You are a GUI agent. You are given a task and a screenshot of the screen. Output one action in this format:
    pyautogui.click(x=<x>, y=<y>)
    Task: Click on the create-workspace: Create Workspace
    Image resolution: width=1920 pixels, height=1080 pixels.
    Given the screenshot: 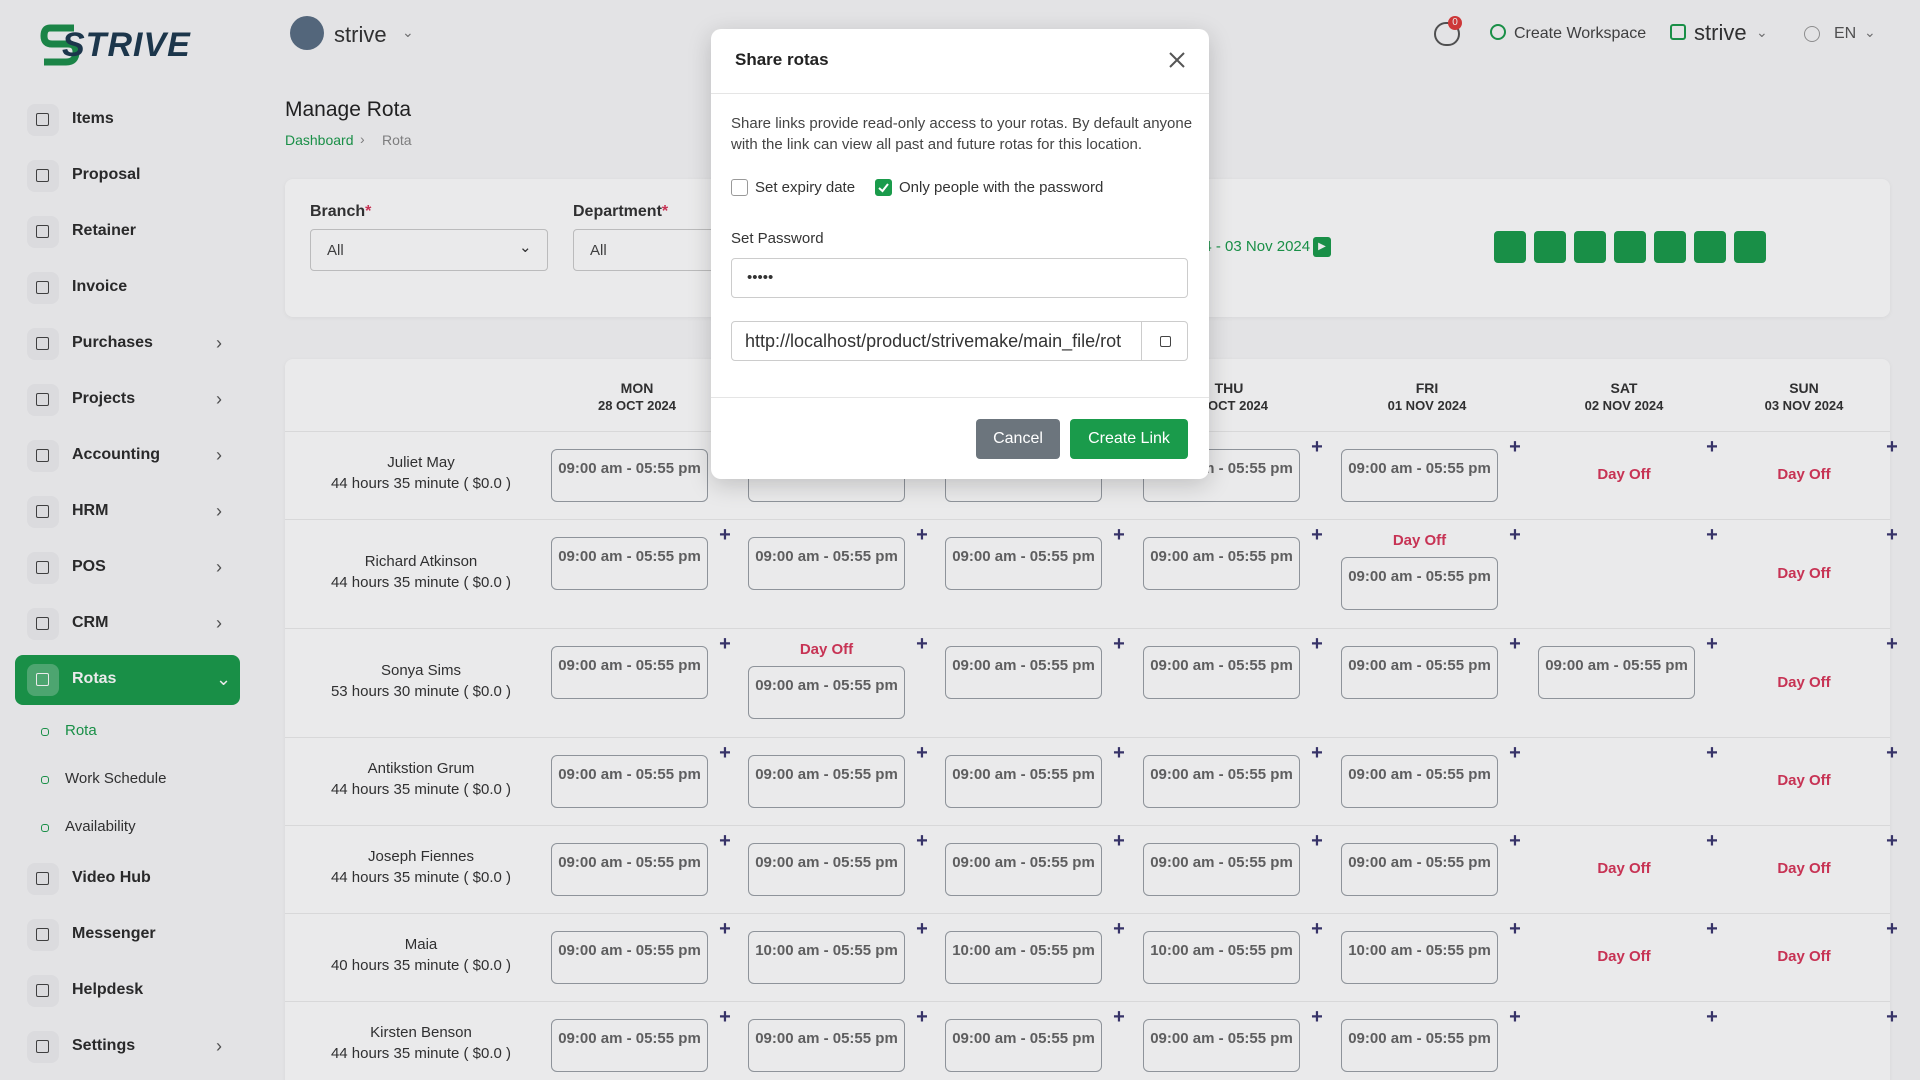 What is the action you would take?
    pyautogui.click(x=1580, y=33)
    